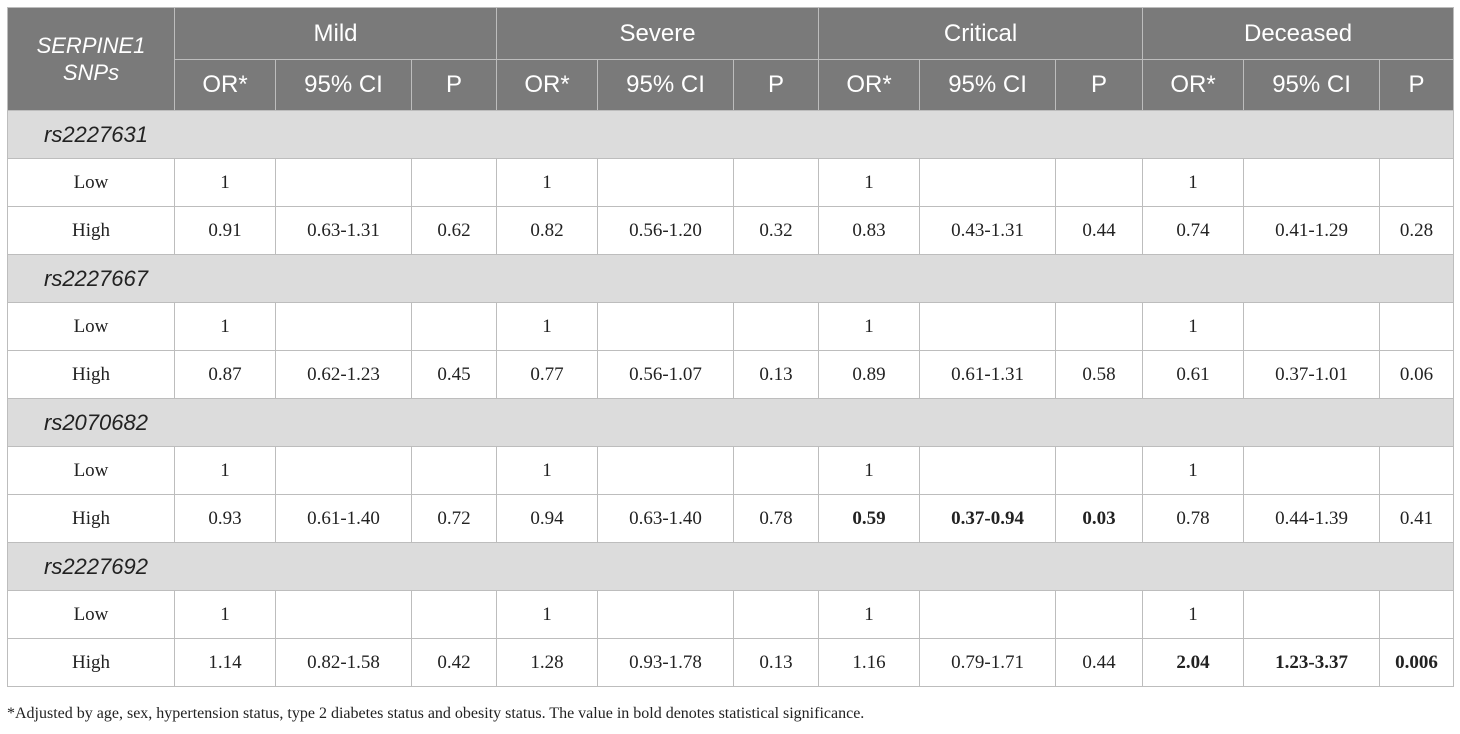 The height and width of the screenshot is (734, 1460). I want to click on sub-header: P, so click(454, 85).